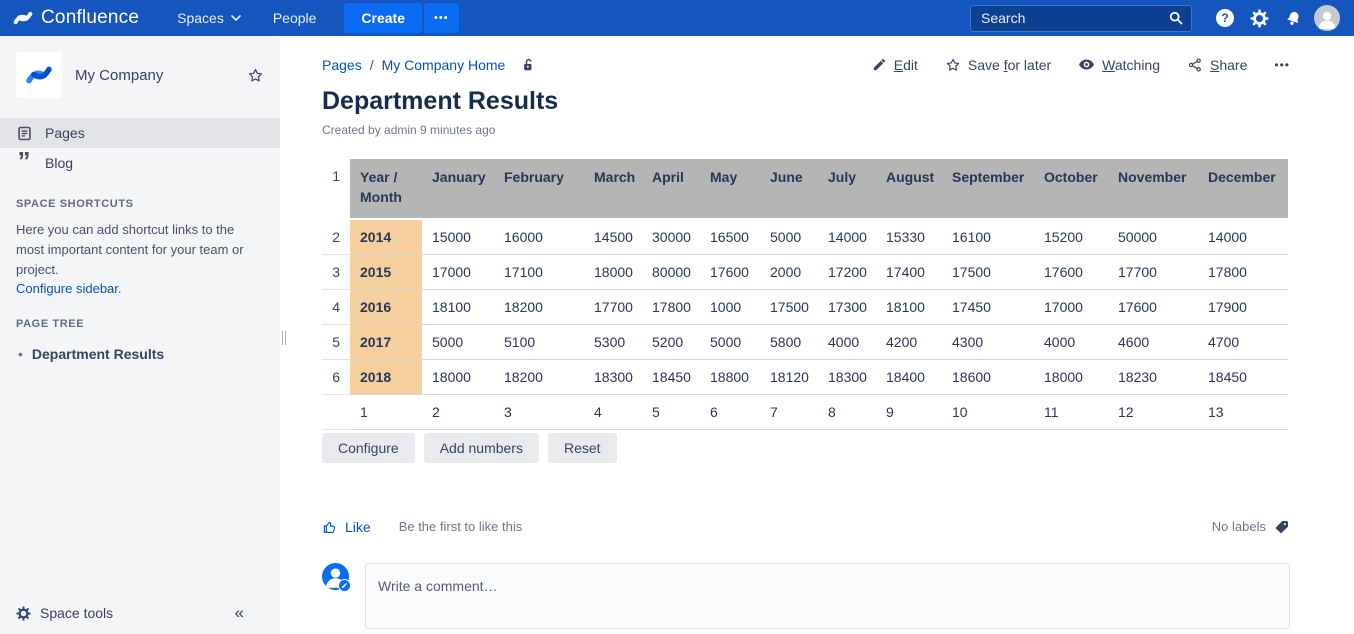  I want to click on chevron-down-icon, so click(236, 18).